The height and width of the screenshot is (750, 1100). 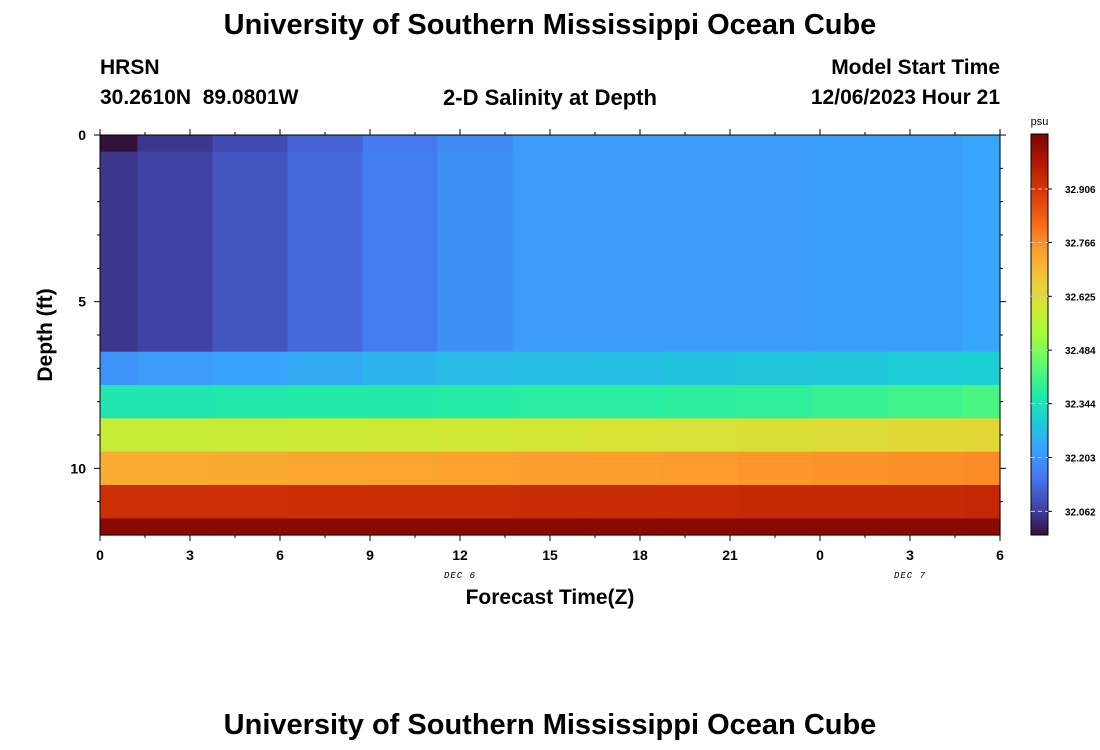 I want to click on colorbar-tick-label: 32.062, so click(x=1080, y=512).